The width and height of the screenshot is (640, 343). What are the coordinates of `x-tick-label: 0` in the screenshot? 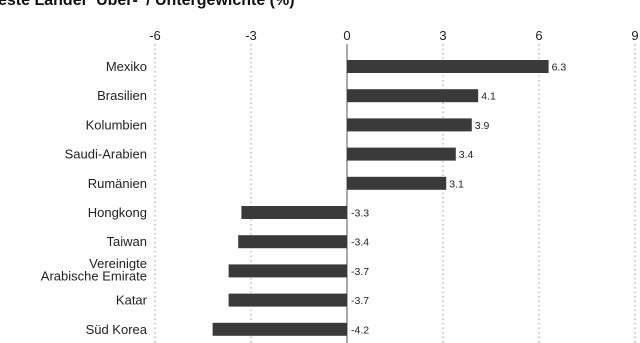 It's located at (346, 35).